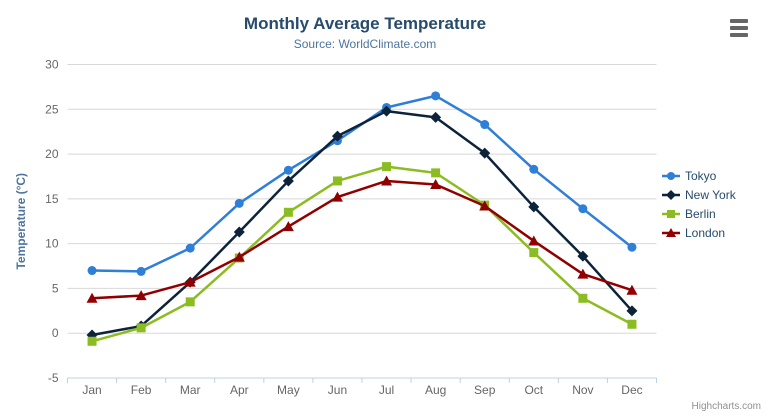 Image resolution: width=769 pixels, height=416 pixels. I want to click on x-axis-tick-label: Aug, so click(435, 390).